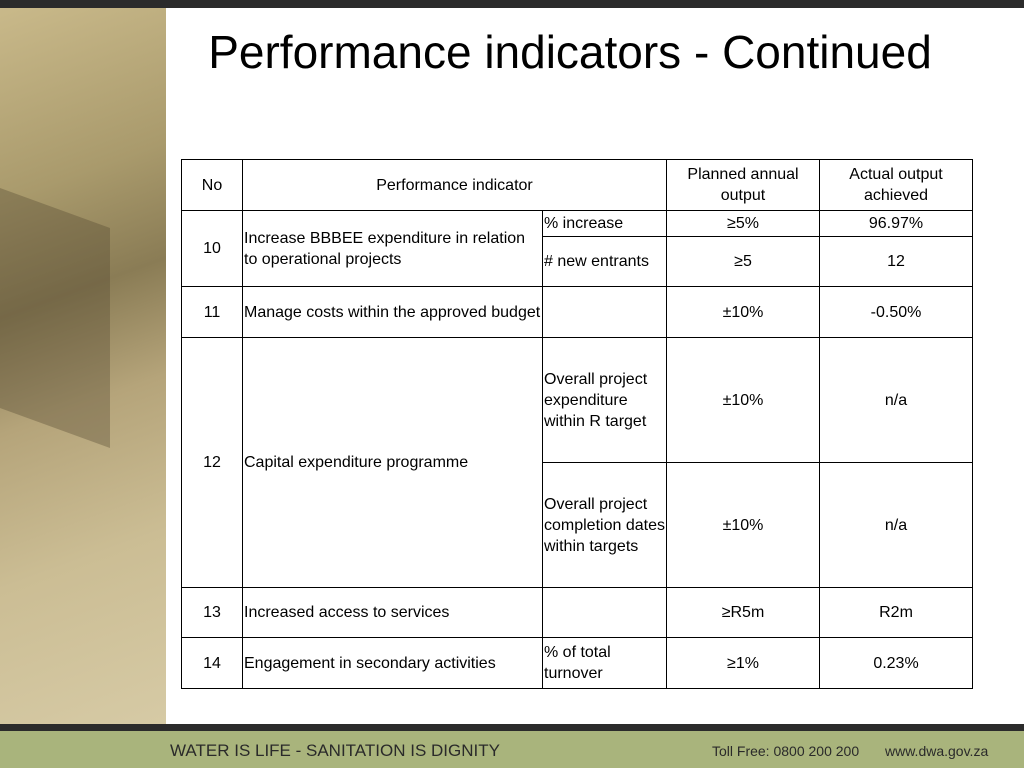  Describe the element at coordinates (512, 727) in the screenshot. I see `footer-bar` at that location.